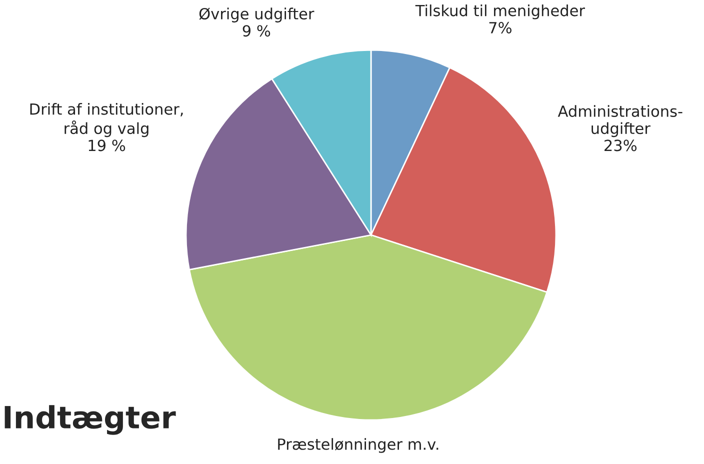  I want to click on slice-label: Tilskud til menigheder, so click(500, 12).